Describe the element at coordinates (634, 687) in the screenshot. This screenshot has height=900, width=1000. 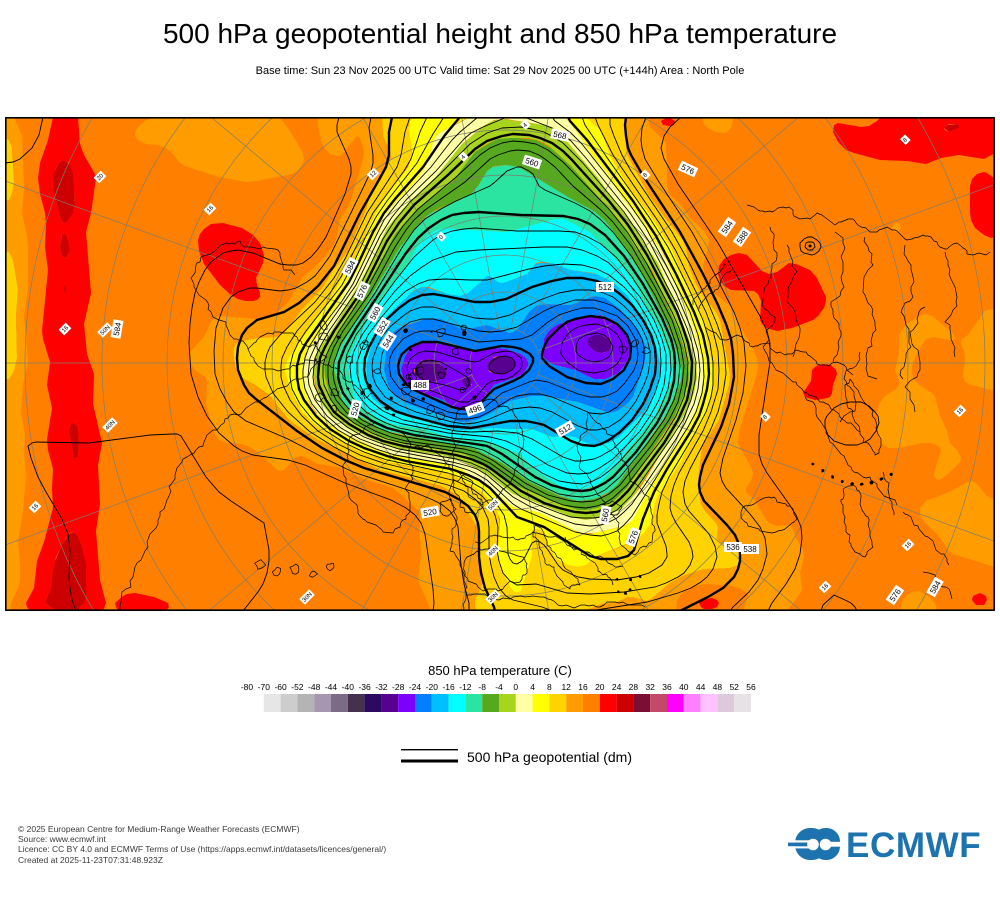
I see `svg-text: 28` at that location.